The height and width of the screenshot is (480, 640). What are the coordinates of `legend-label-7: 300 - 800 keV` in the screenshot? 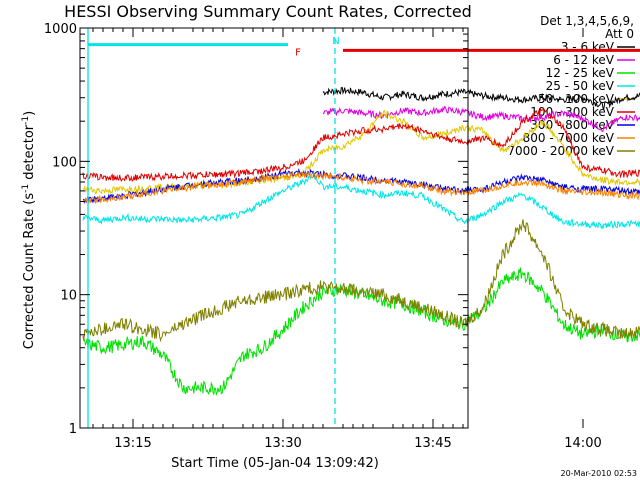 It's located at (572, 125).